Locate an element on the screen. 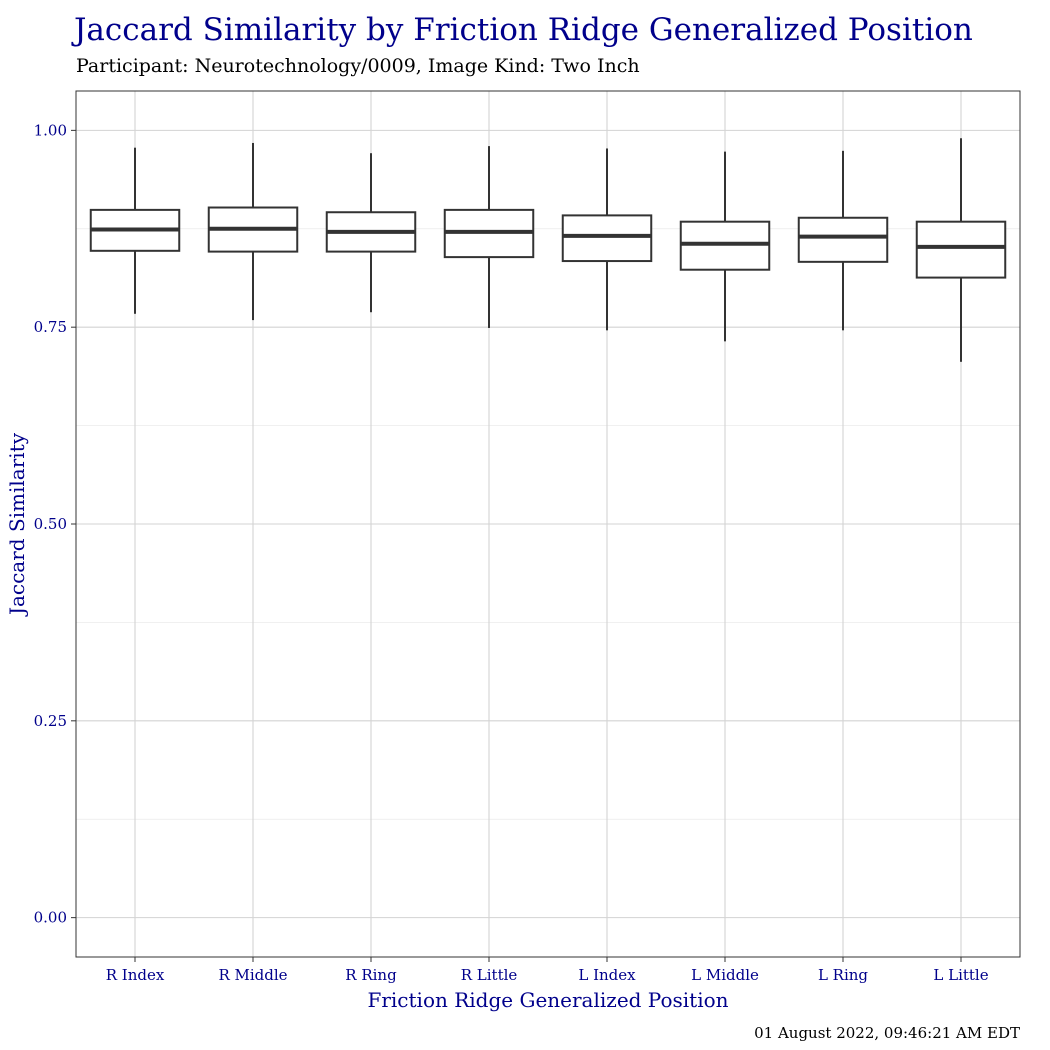  y-axis: 0.00 0.25 0.50 0.75 1.00 is located at coordinates (55, 524).